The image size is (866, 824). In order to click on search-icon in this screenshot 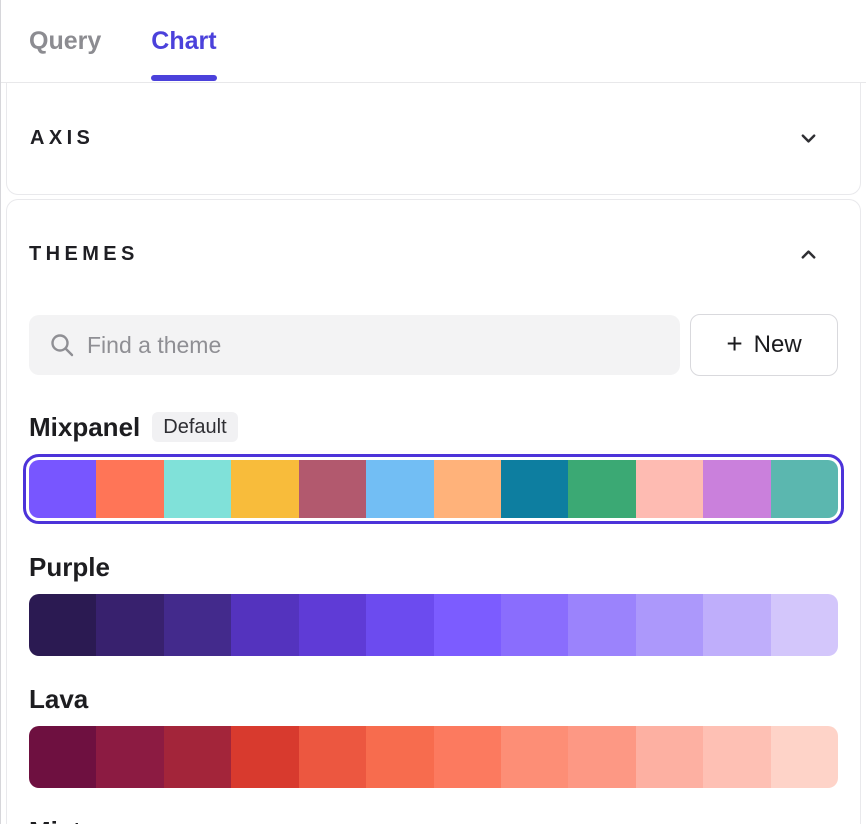, I will do `click(62, 345)`.